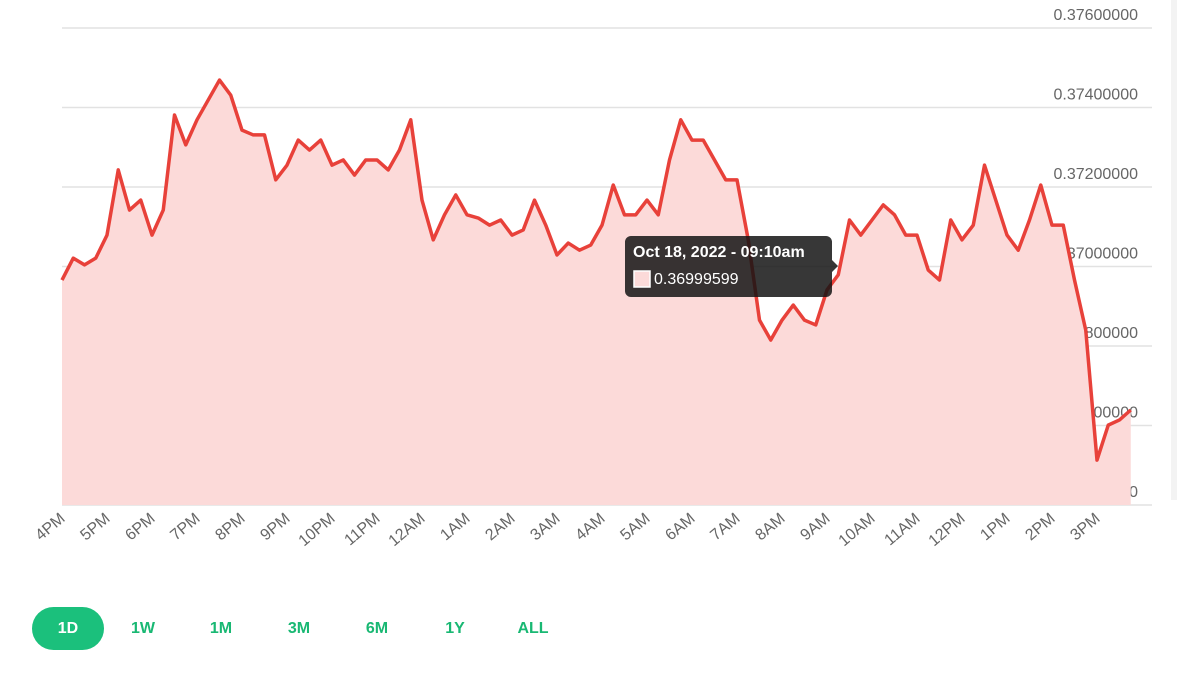 The width and height of the screenshot is (1177, 680). Describe the element at coordinates (995, 527) in the screenshot. I see `x-tick-label: 1PM` at that location.